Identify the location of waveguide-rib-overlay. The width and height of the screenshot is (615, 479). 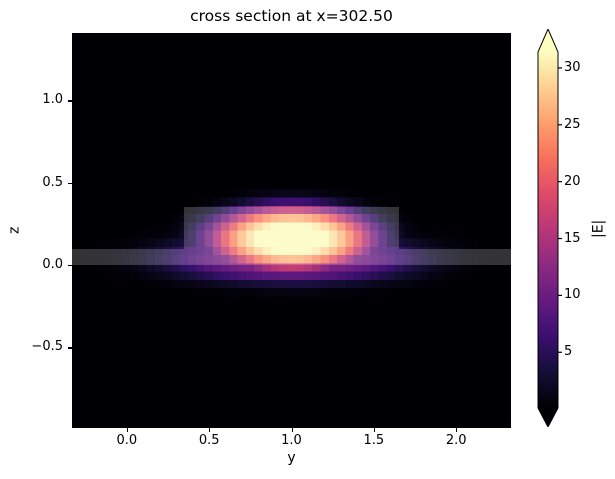
(291, 228).